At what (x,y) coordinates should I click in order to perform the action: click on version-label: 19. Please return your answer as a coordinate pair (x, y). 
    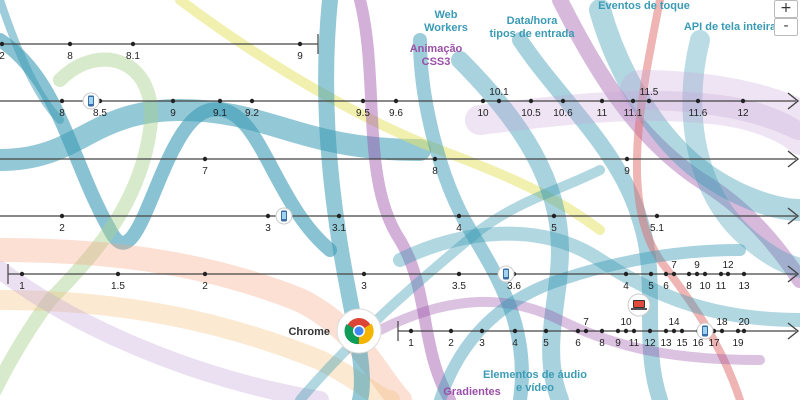
    Looking at the image, I should click on (738, 343).